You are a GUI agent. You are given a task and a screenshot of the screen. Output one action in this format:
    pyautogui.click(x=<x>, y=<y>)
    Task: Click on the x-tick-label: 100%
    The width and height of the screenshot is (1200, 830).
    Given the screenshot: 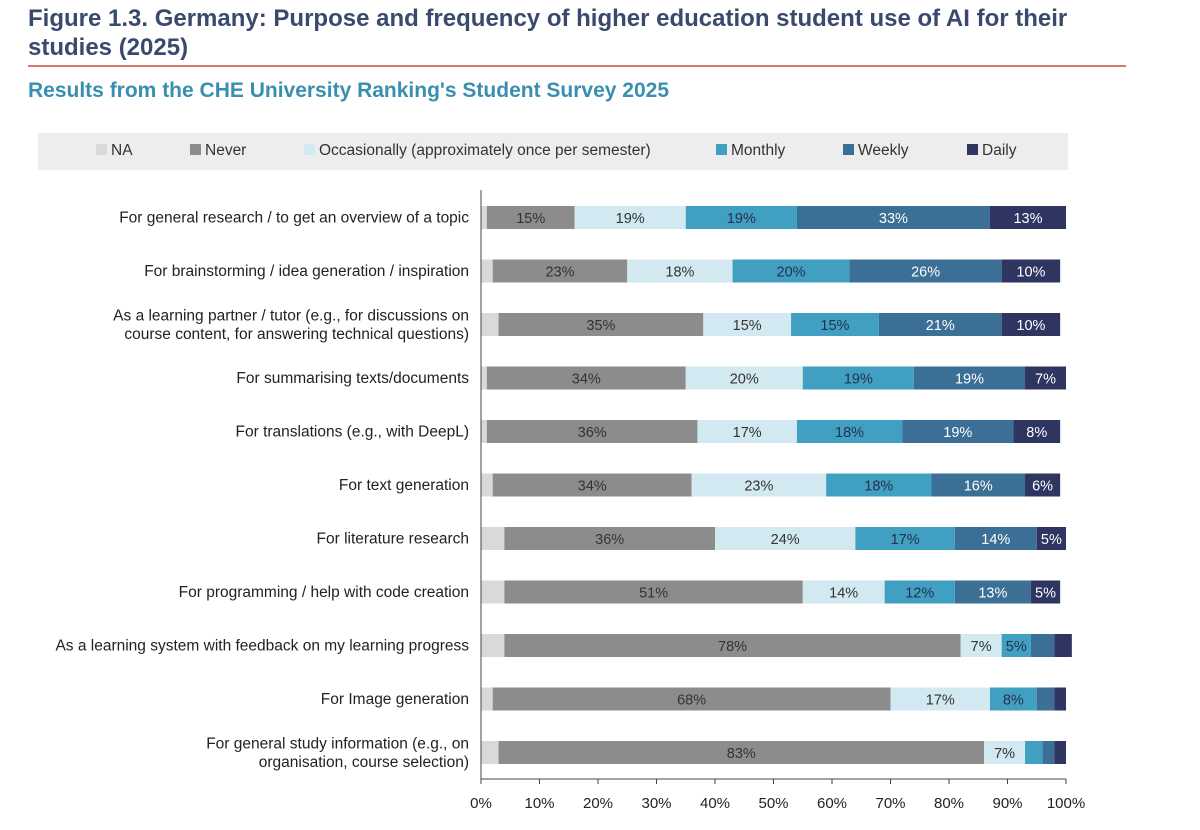 What is the action you would take?
    pyautogui.click(x=1066, y=803)
    